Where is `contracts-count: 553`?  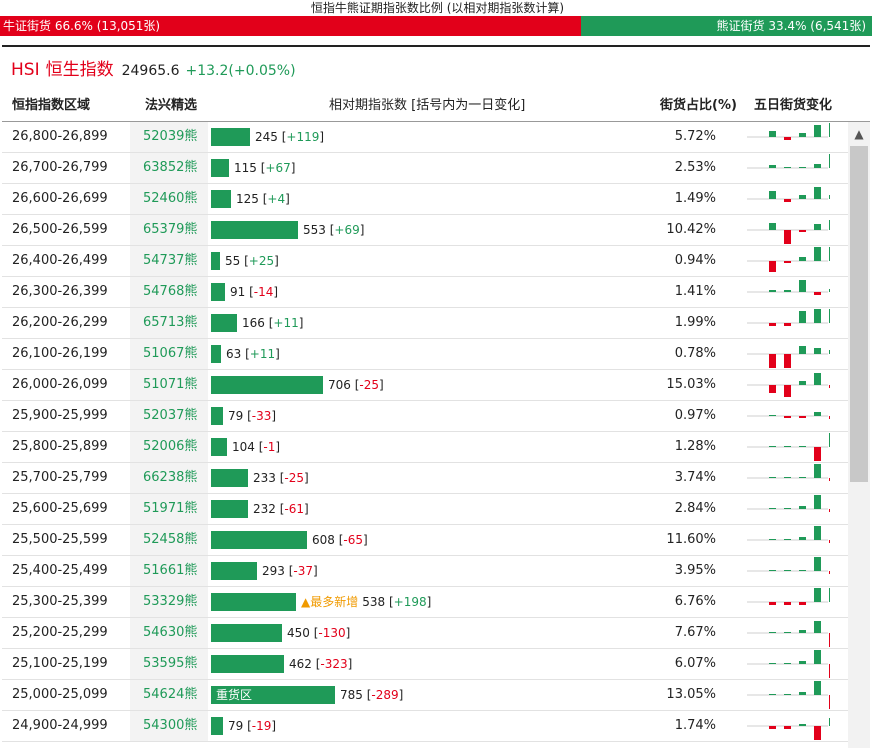
contracts-count: 553 is located at coordinates (314, 230).